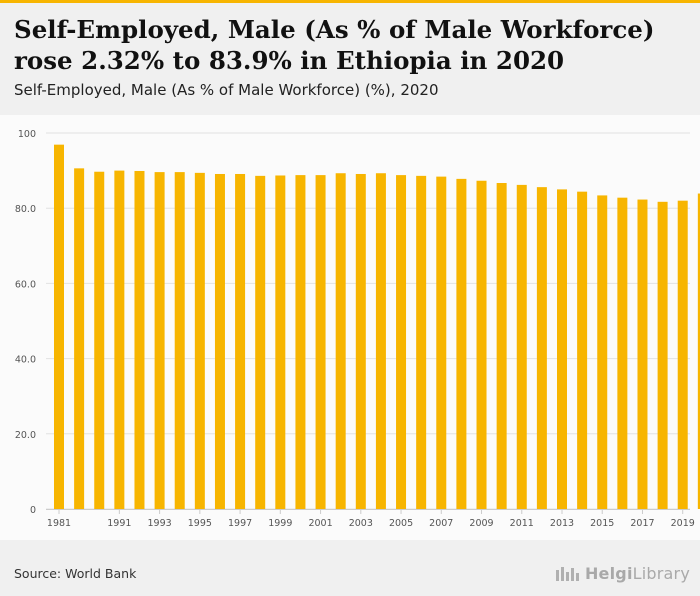 The image size is (700, 596). I want to click on helgi-library-logo-icon, so click(567, 574).